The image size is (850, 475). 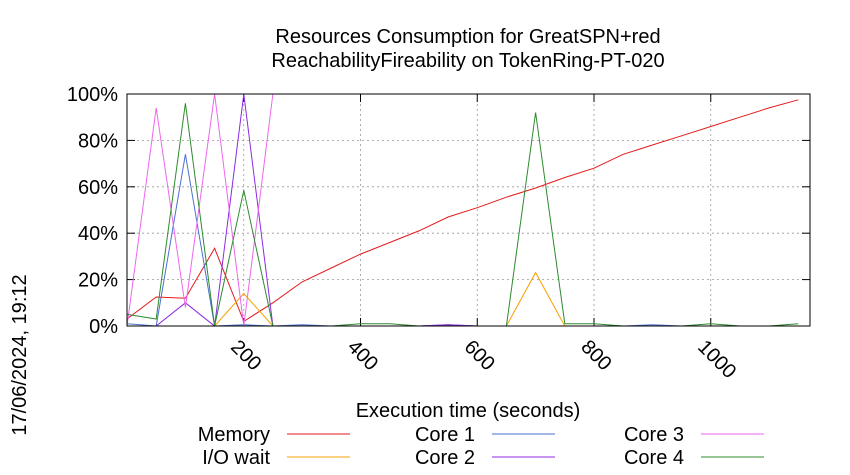 What do you see at coordinates (479, 355) in the screenshot?
I see `x-tick-label: 600` at bounding box center [479, 355].